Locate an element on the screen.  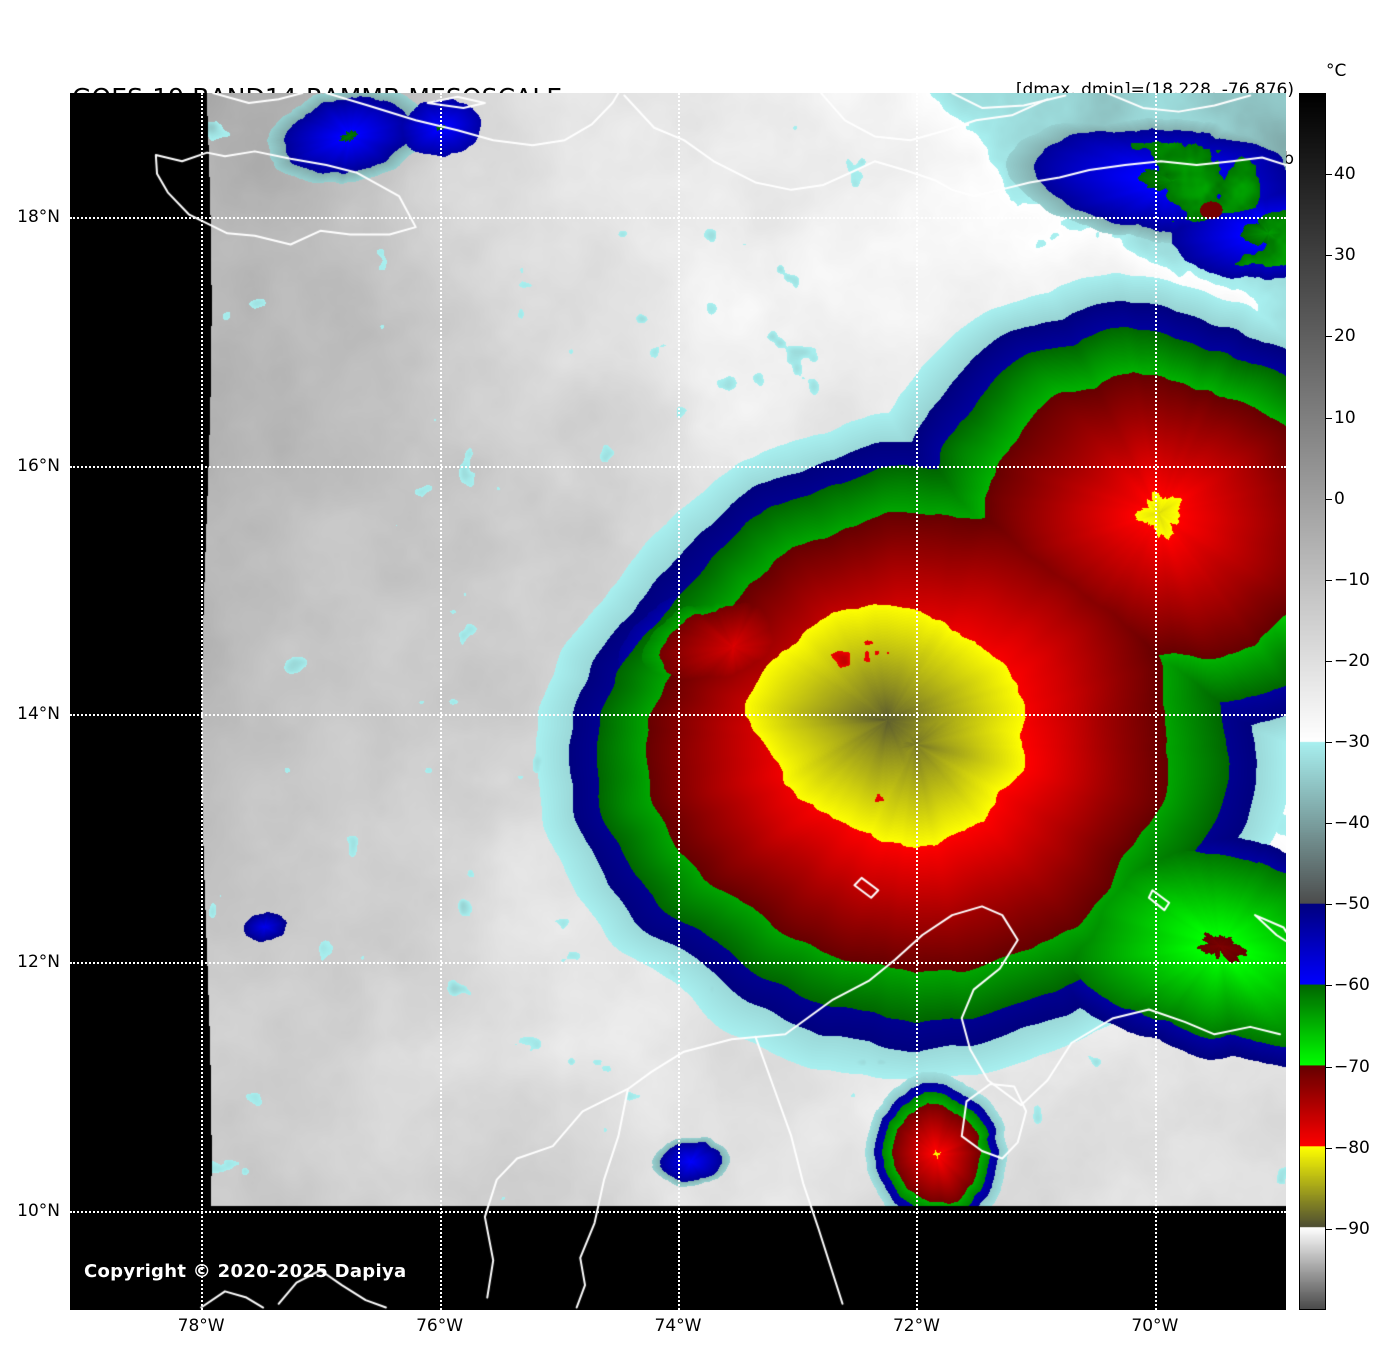
colorbar-tick-label: 0 is located at coordinates (1339, 498).